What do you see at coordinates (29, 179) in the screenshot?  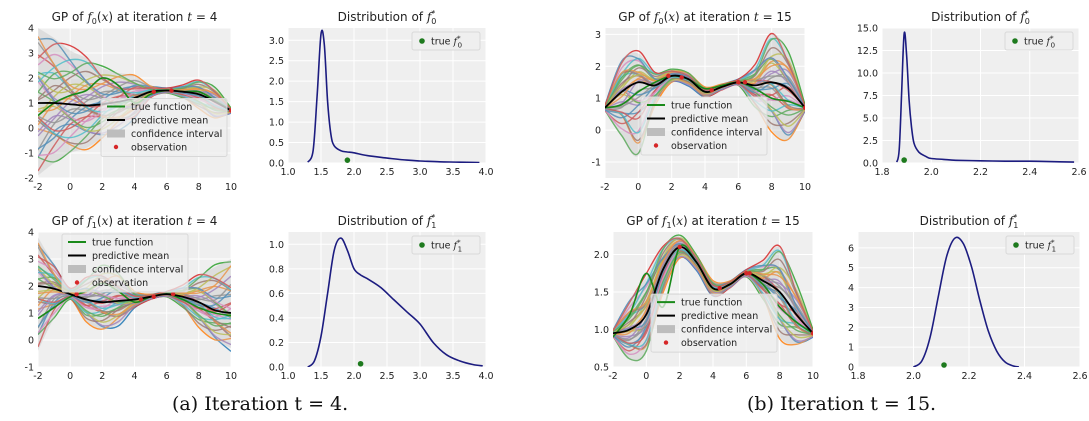 I see `y-tick-label: -2` at bounding box center [29, 179].